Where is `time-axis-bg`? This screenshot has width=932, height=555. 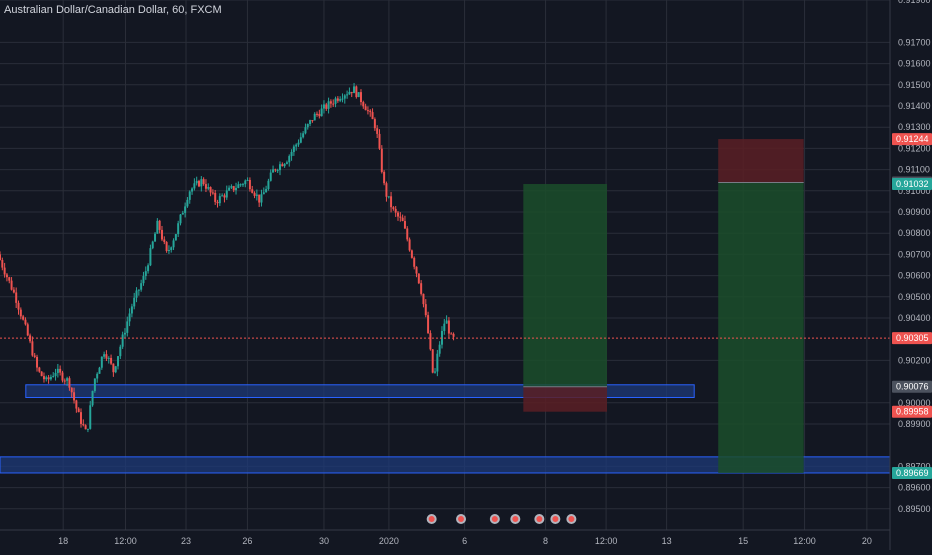 time-axis-bg is located at coordinates (445, 540).